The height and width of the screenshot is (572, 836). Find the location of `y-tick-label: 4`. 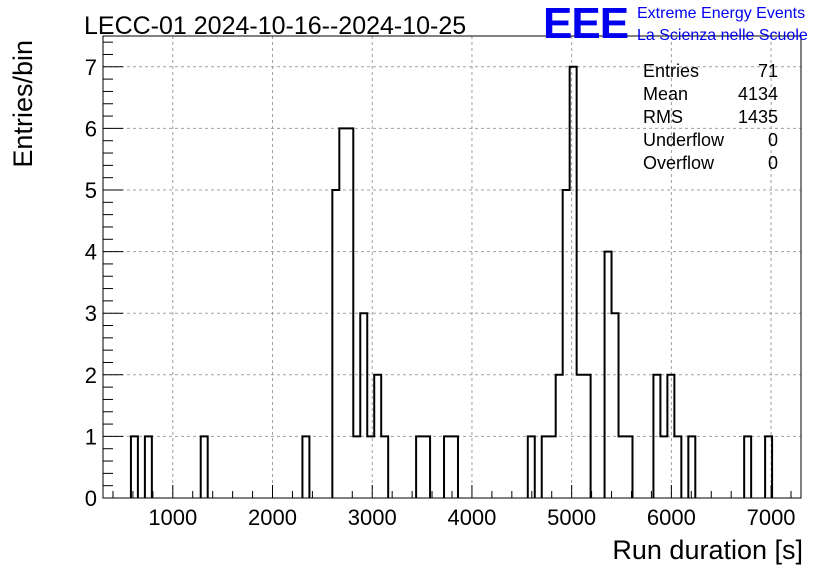

y-tick-label: 4 is located at coordinates (91, 252).